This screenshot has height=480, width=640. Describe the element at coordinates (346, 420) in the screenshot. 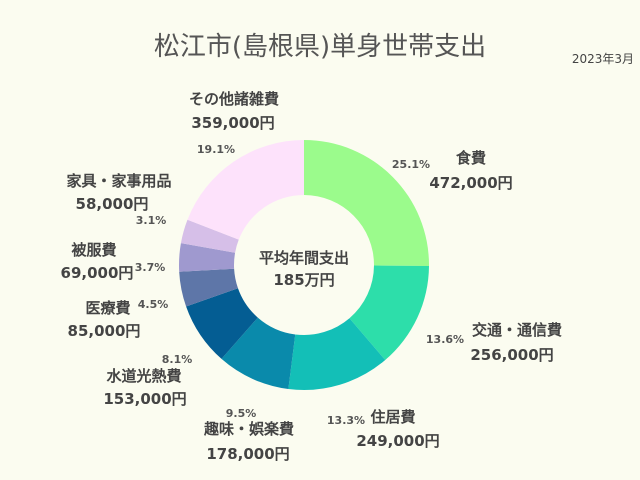

I see `slice-percent-label: 13.3%` at that location.